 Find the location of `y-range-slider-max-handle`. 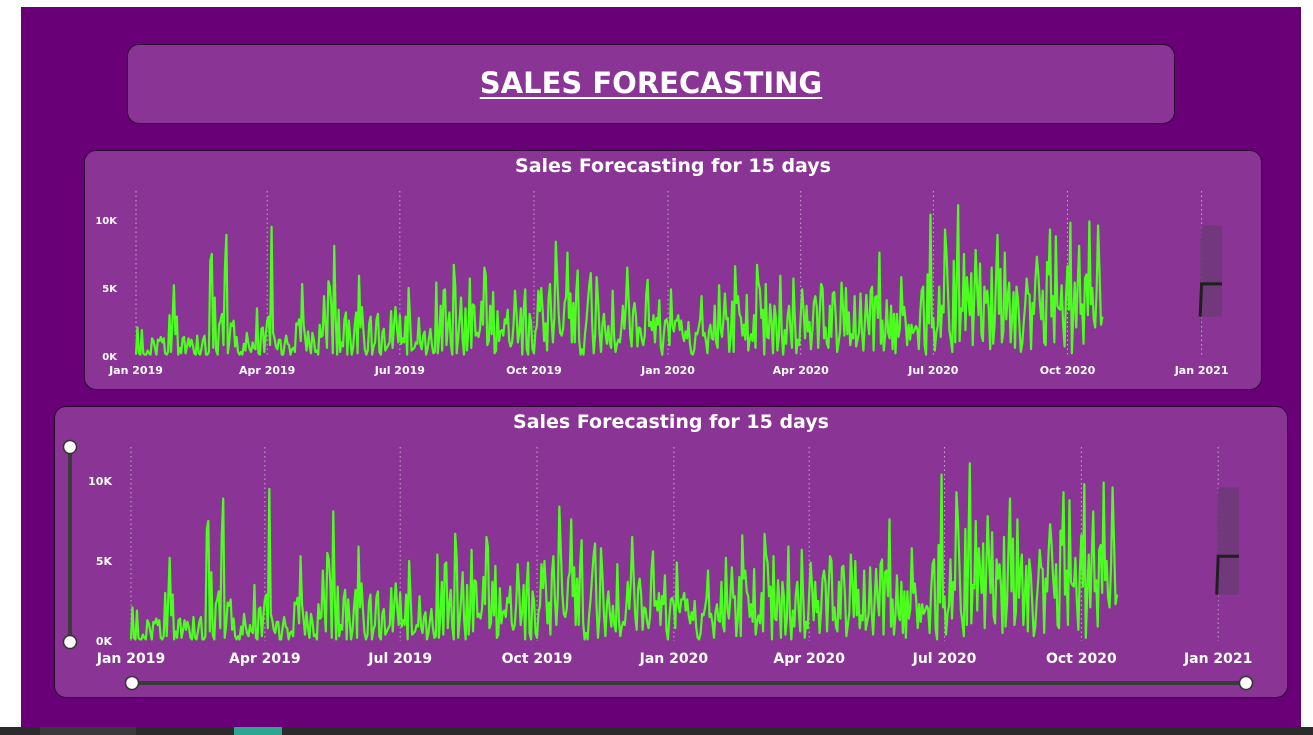

y-range-slider-max-handle is located at coordinates (70, 447).